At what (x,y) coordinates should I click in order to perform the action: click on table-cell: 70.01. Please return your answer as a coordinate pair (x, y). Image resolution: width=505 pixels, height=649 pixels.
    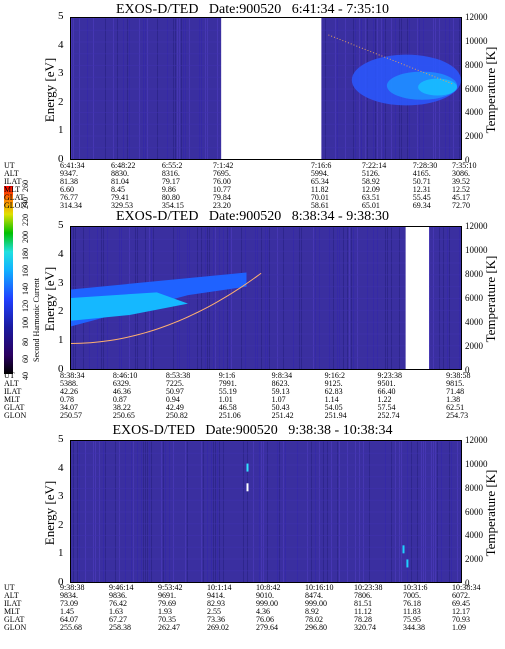
    Looking at the image, I should click on (319, 197).